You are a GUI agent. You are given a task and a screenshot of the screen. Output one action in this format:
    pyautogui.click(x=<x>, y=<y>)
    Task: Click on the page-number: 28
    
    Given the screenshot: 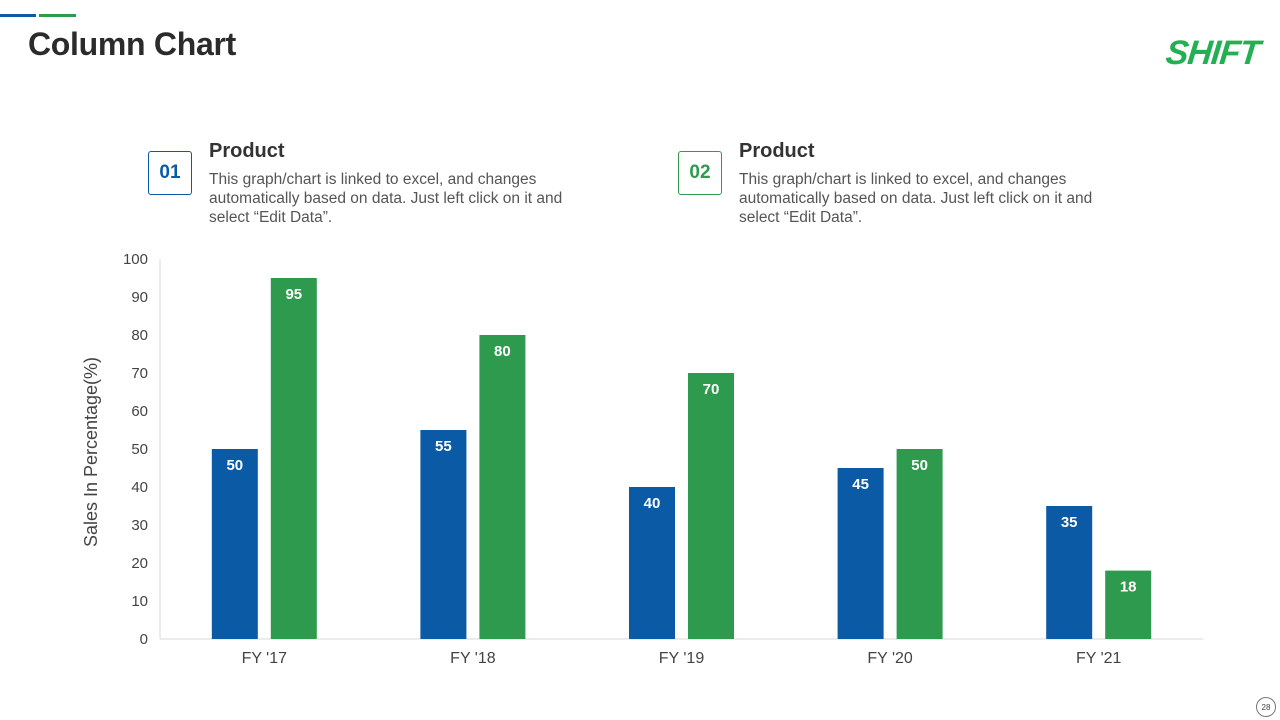 What is the action you would take?
    pyautogui.click(x=1266, y=707)
    